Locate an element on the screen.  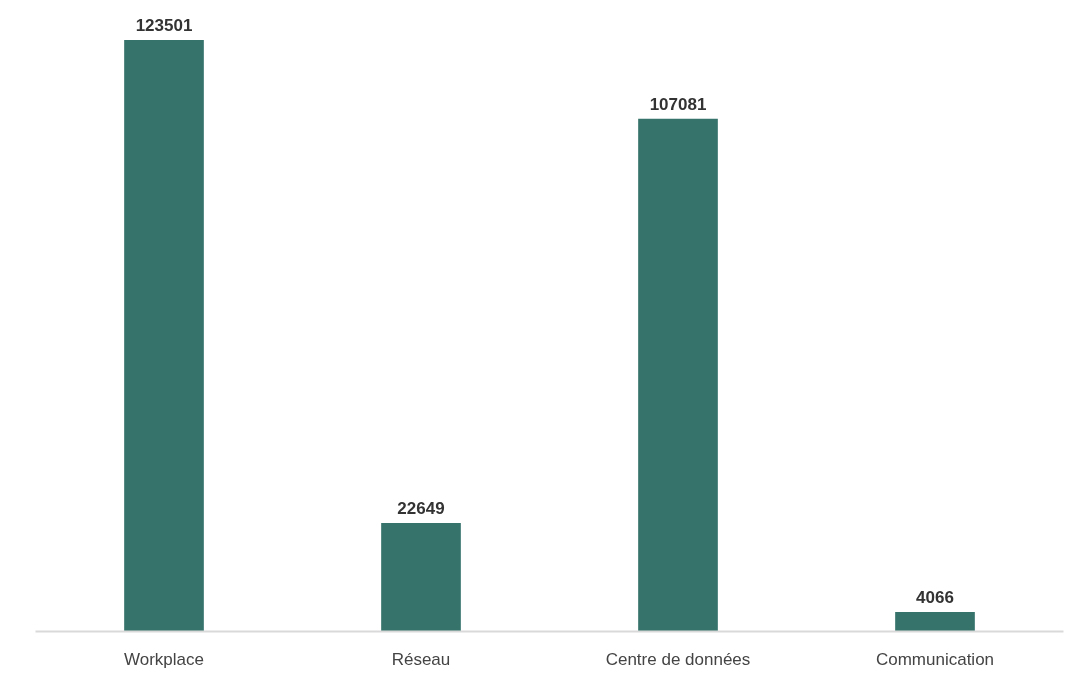
data-label: 123501 is located at coordinates (164, 26).